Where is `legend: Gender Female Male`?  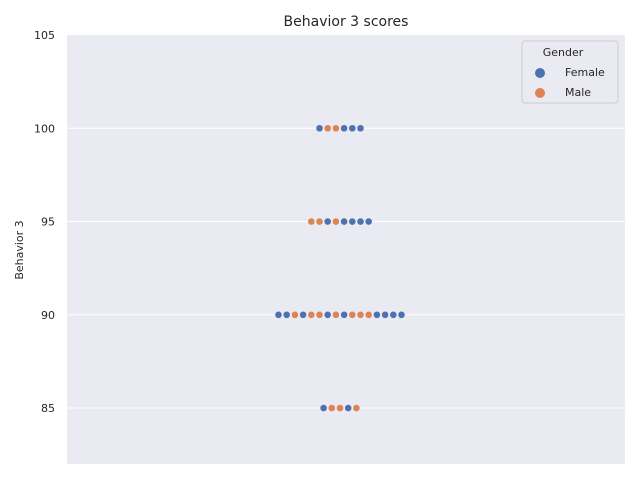 legend: Gender Female Male is located at coordinates (570, 72).